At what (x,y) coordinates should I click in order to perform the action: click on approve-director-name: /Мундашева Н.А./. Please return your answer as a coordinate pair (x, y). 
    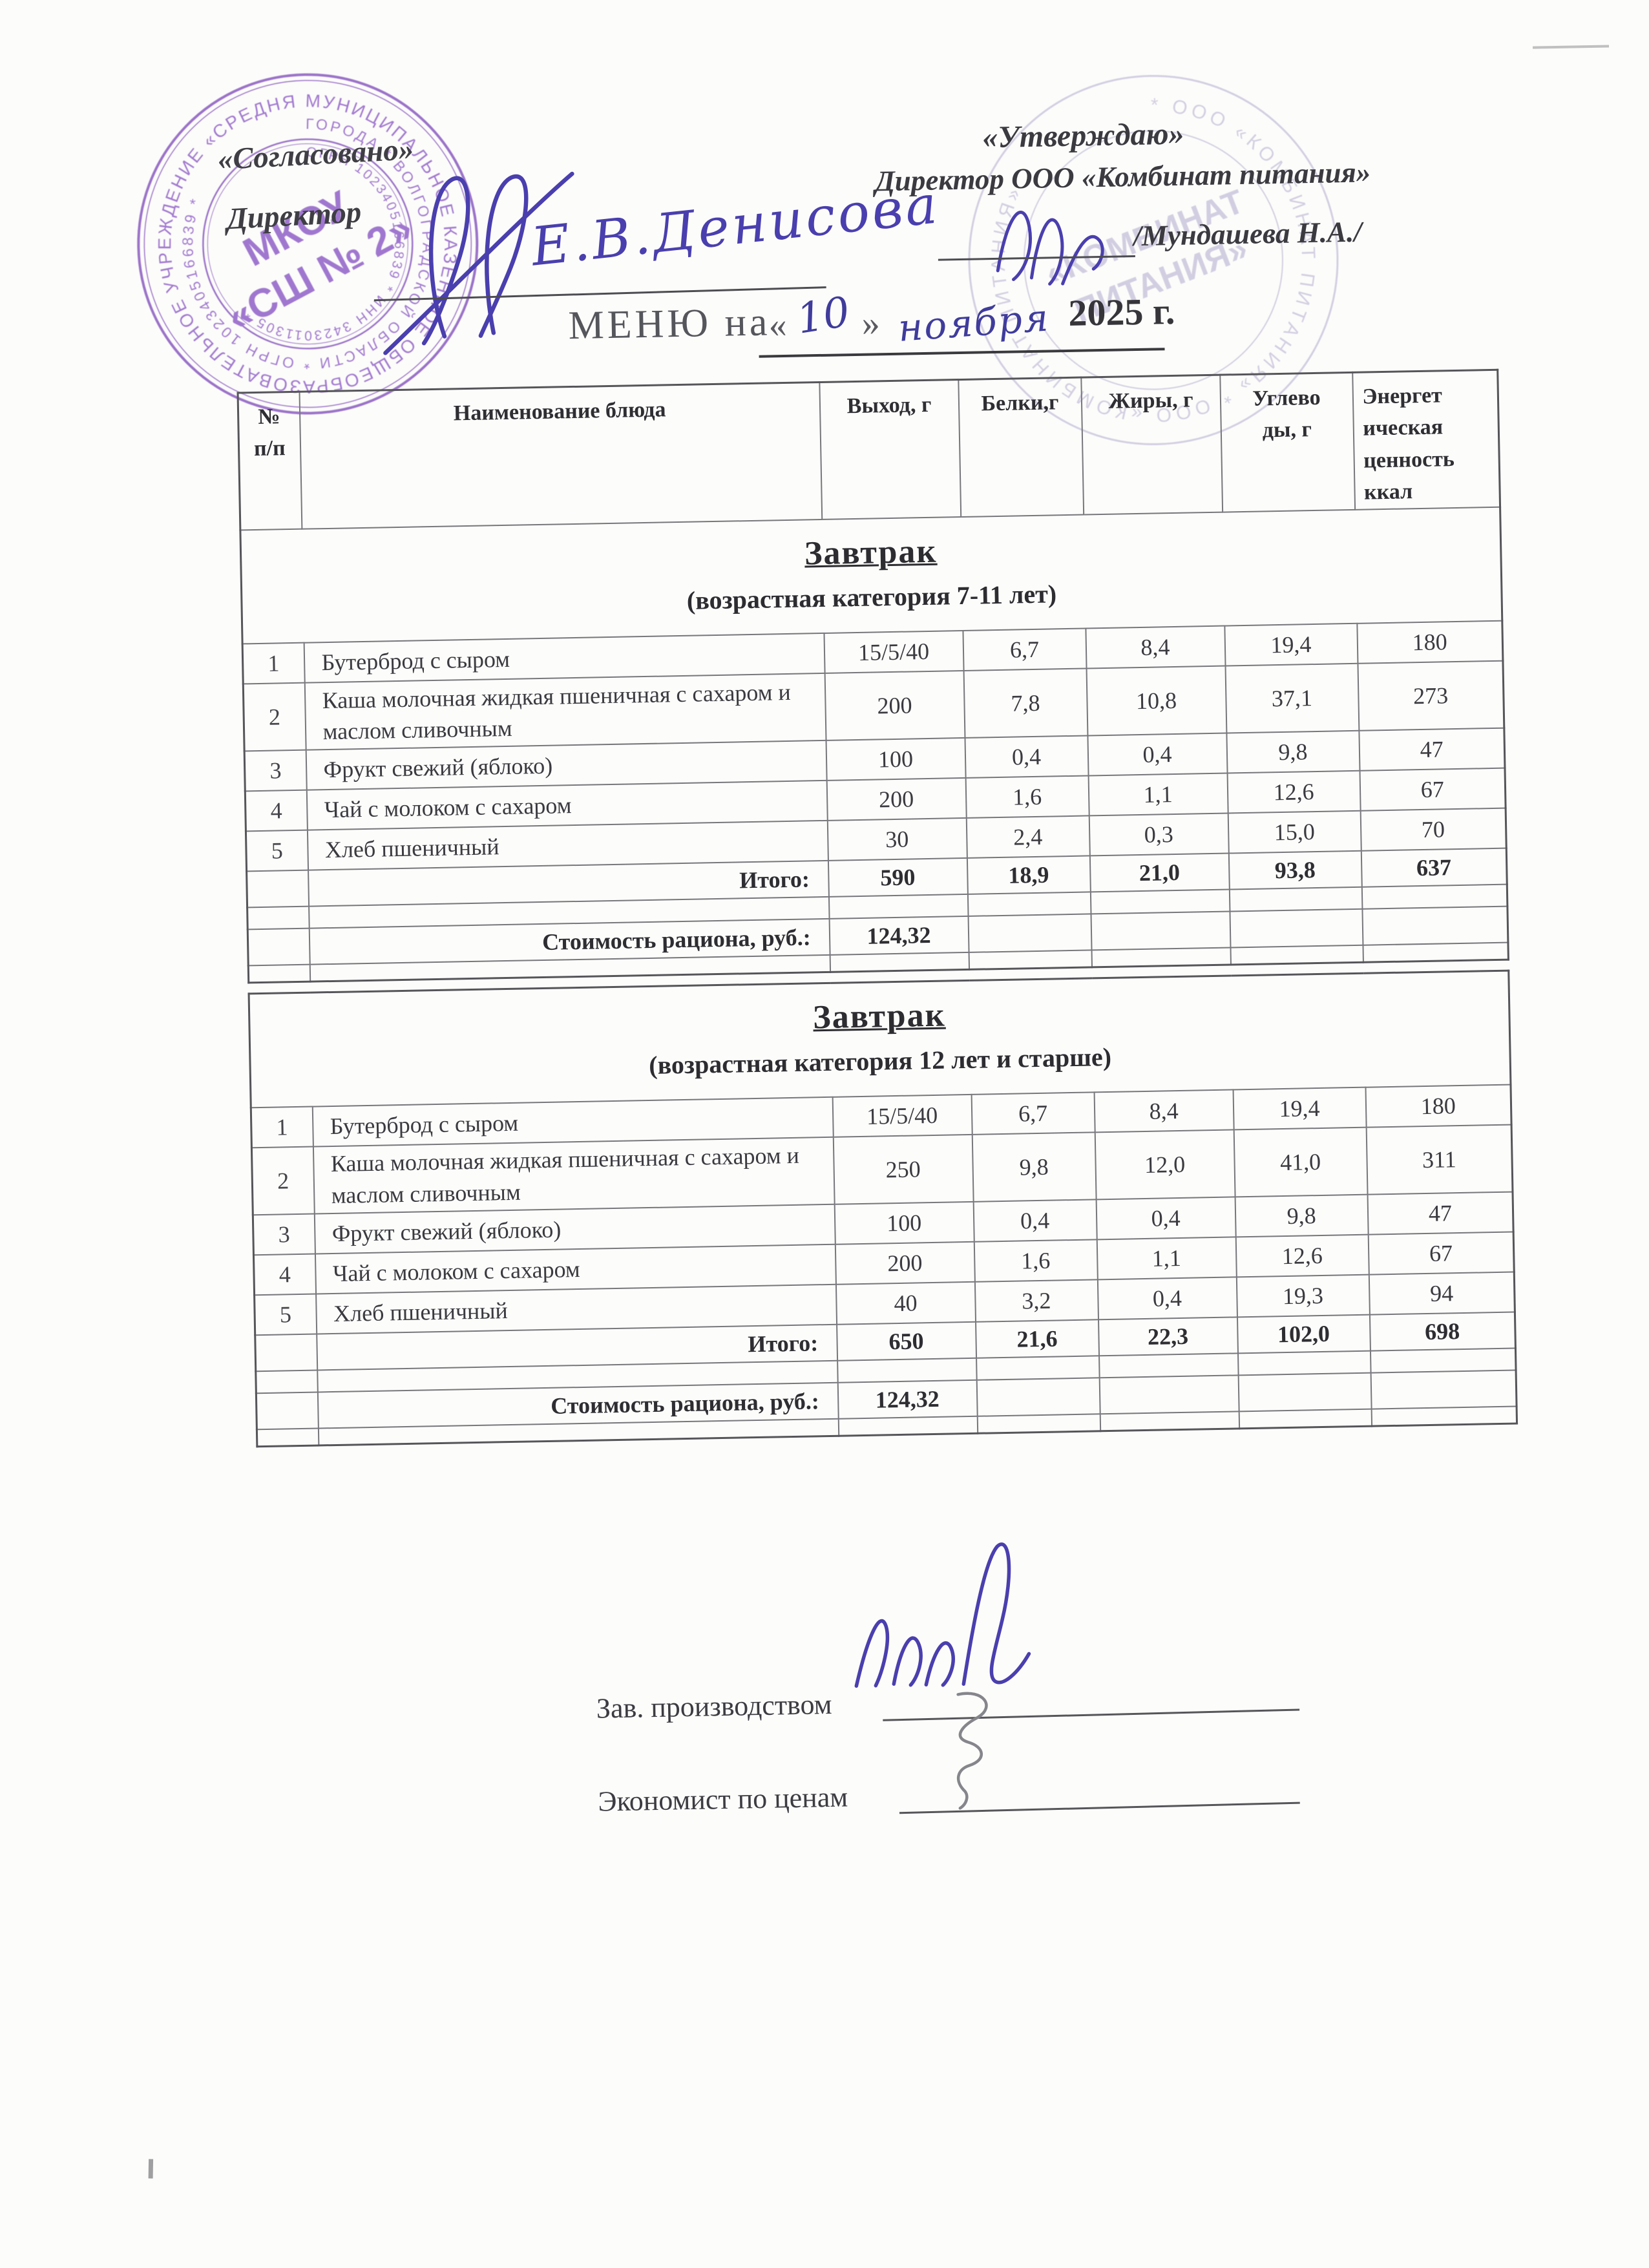
    Looking at the image, I should click on (1248, 234).